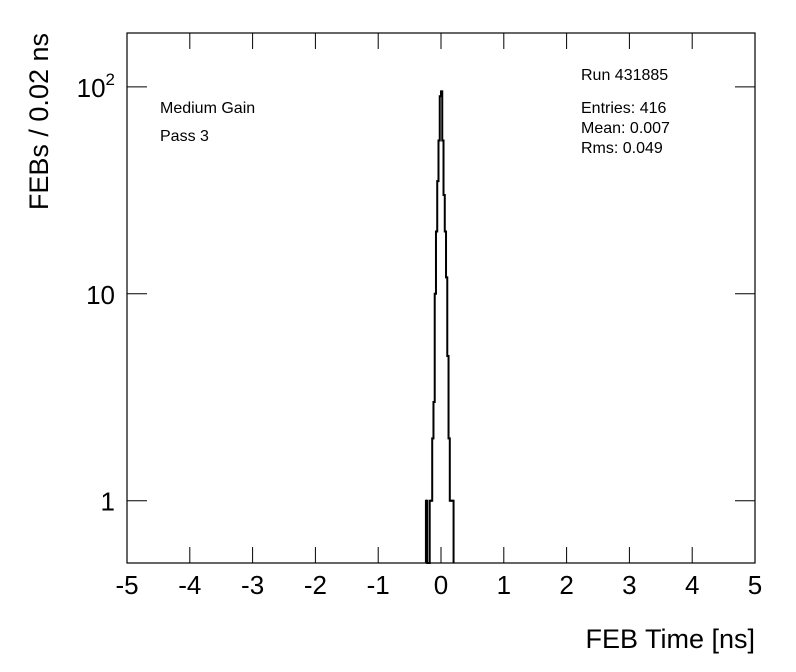  What do you see at coordinates (624, 75) in the screenshot?
I see `stats-run: Run 431885` at bounding box center [624, 75].